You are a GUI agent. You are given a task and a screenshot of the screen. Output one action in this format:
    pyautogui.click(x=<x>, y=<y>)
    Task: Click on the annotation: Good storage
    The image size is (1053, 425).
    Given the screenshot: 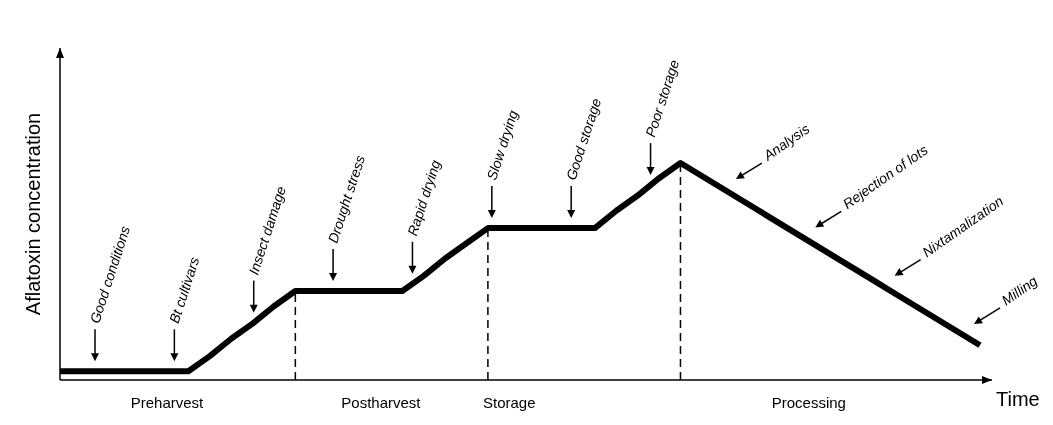 What is the action you would take?
    pyautogui.click(x=583, y=139)
    